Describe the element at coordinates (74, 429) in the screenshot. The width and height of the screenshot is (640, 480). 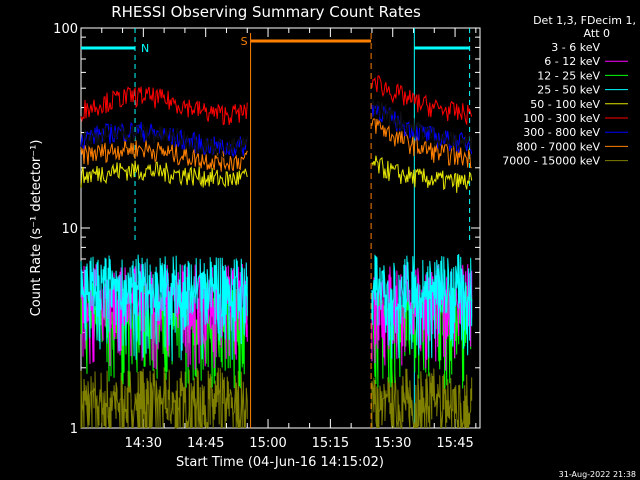
I see `y-tick-label: 1` at that location.